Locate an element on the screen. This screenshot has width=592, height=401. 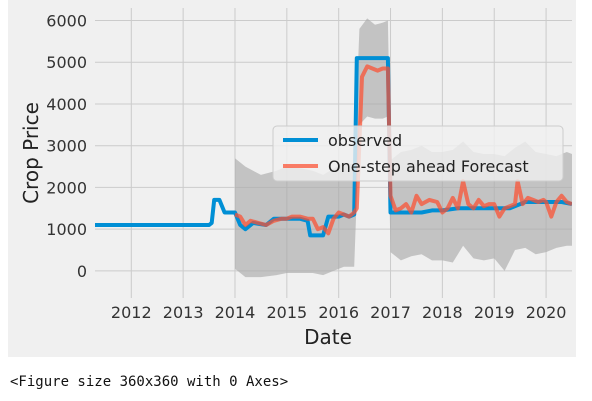
legend: observed One-step ahead Forecast is located at coordinates (418, 153).